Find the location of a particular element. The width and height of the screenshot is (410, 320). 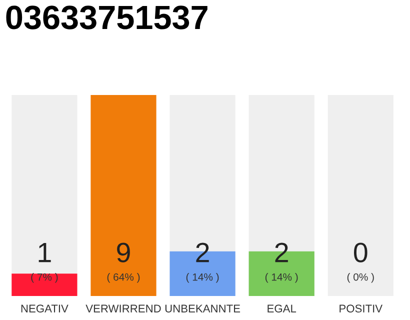

x-tick-label: VERWIRREND is located at coordinates (123, 308).